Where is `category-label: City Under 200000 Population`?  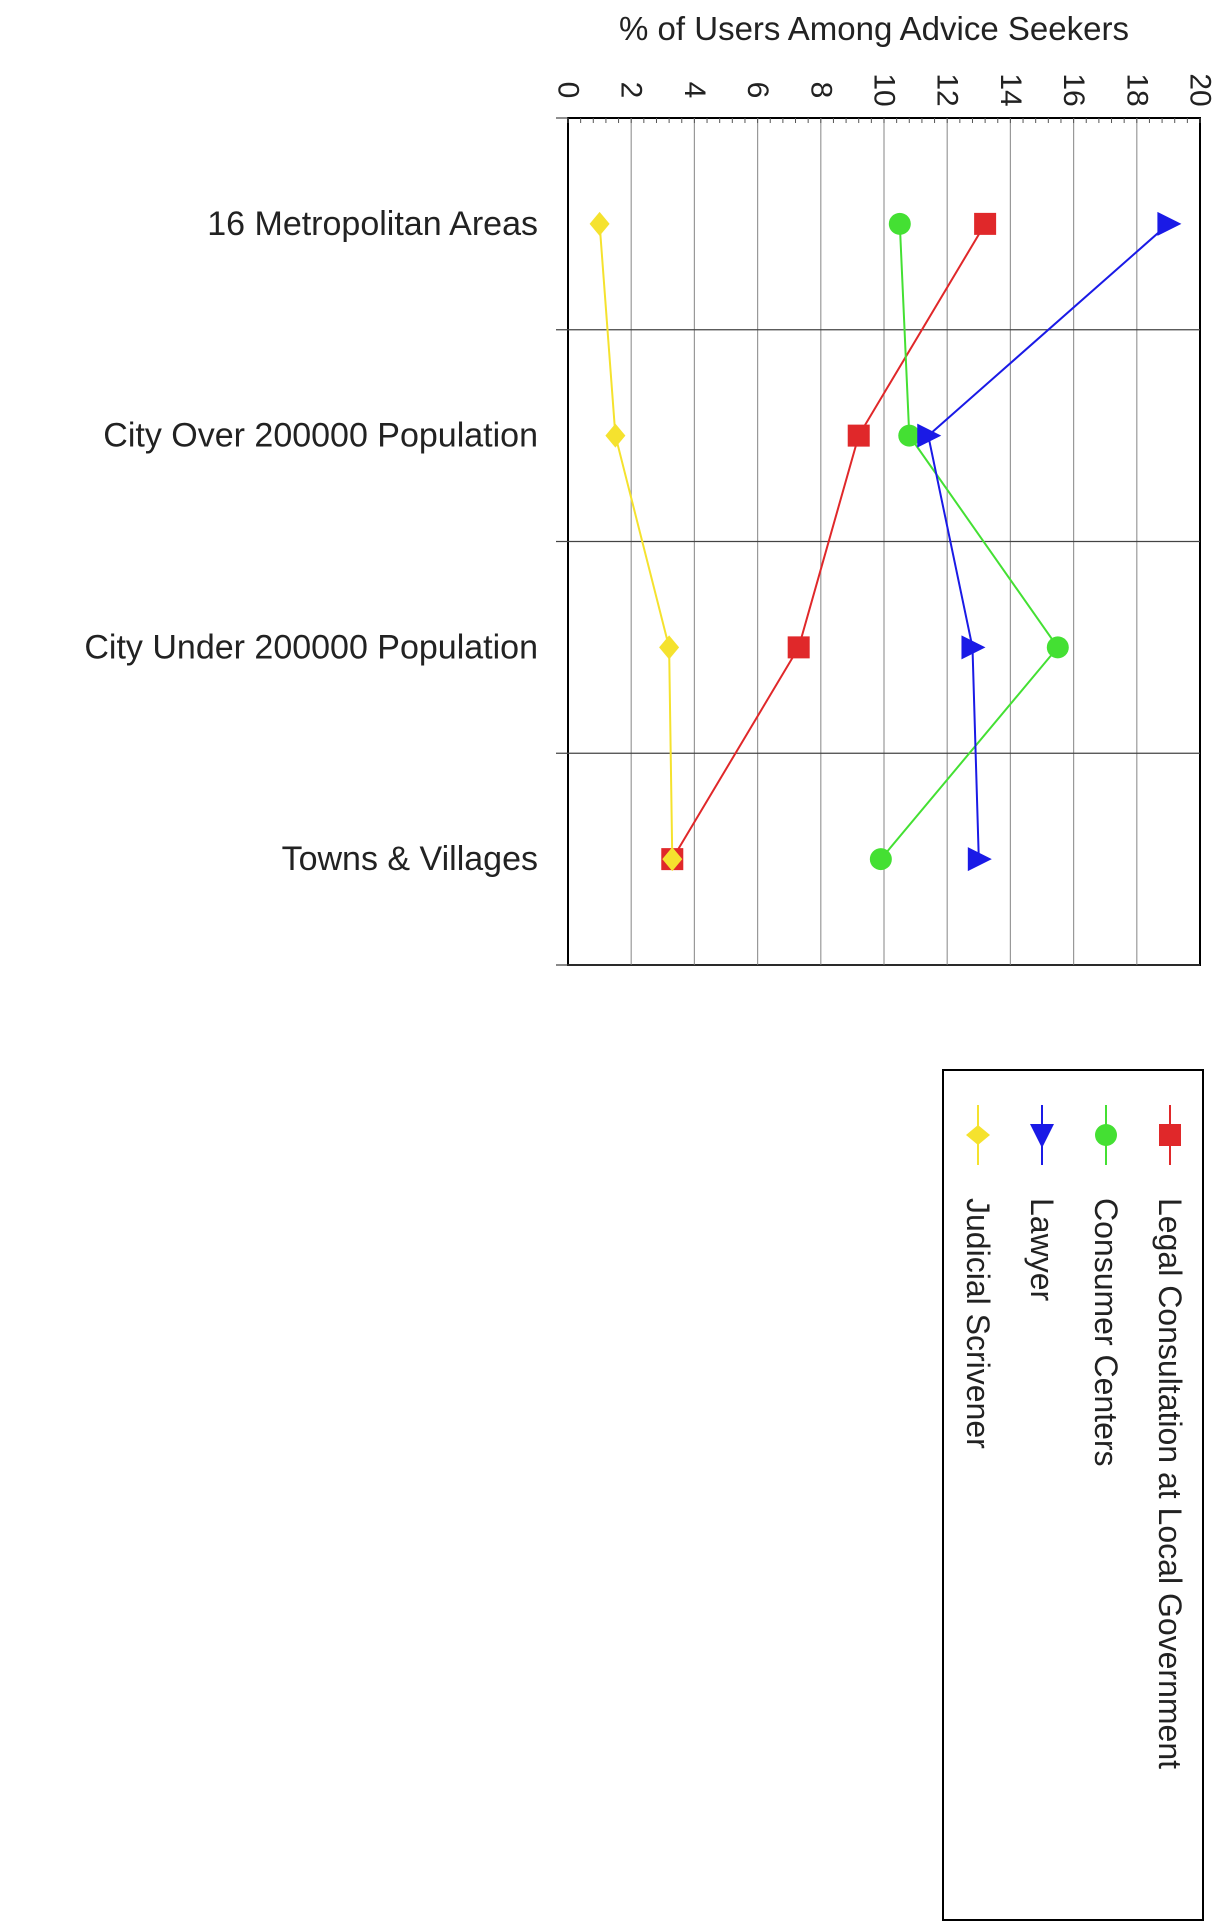 category-label: City Under 200000 Population is located at coordinates (311, 647).